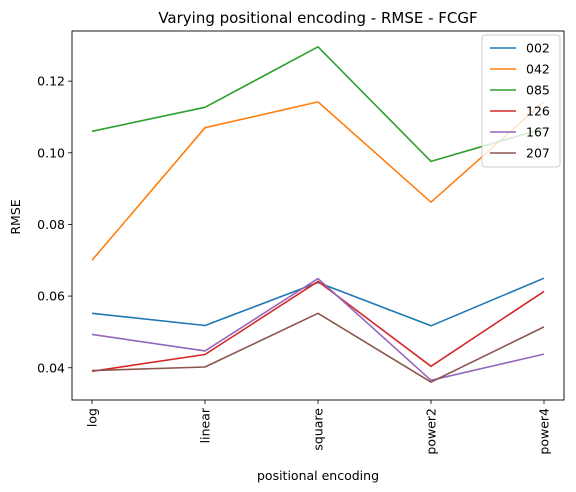 This screenshot has height=492, width=576. I want to click on y-tick-label: 0.08, so click(51, 224).